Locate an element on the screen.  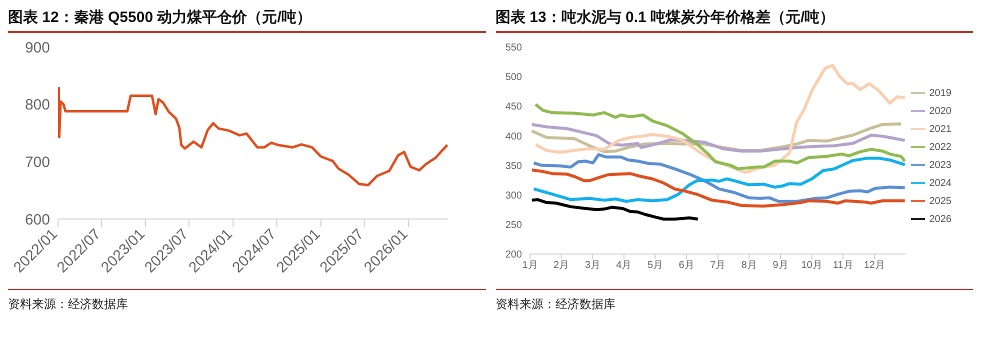
legend-label: 2026 is located at coordinates (940, 219).